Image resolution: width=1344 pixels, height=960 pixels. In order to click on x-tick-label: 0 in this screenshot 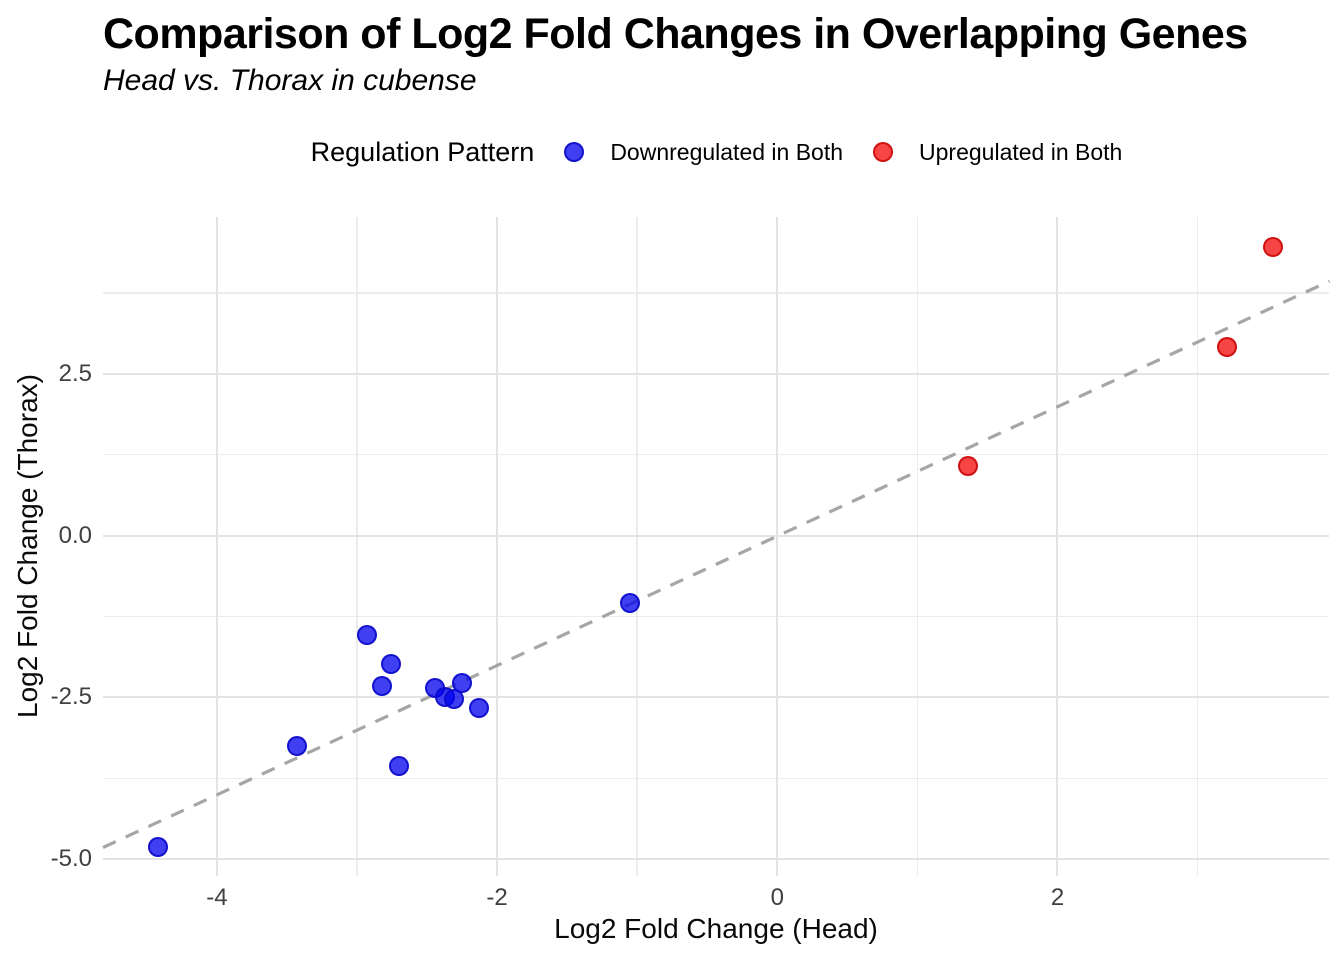, I will do `click(777, 897)`.